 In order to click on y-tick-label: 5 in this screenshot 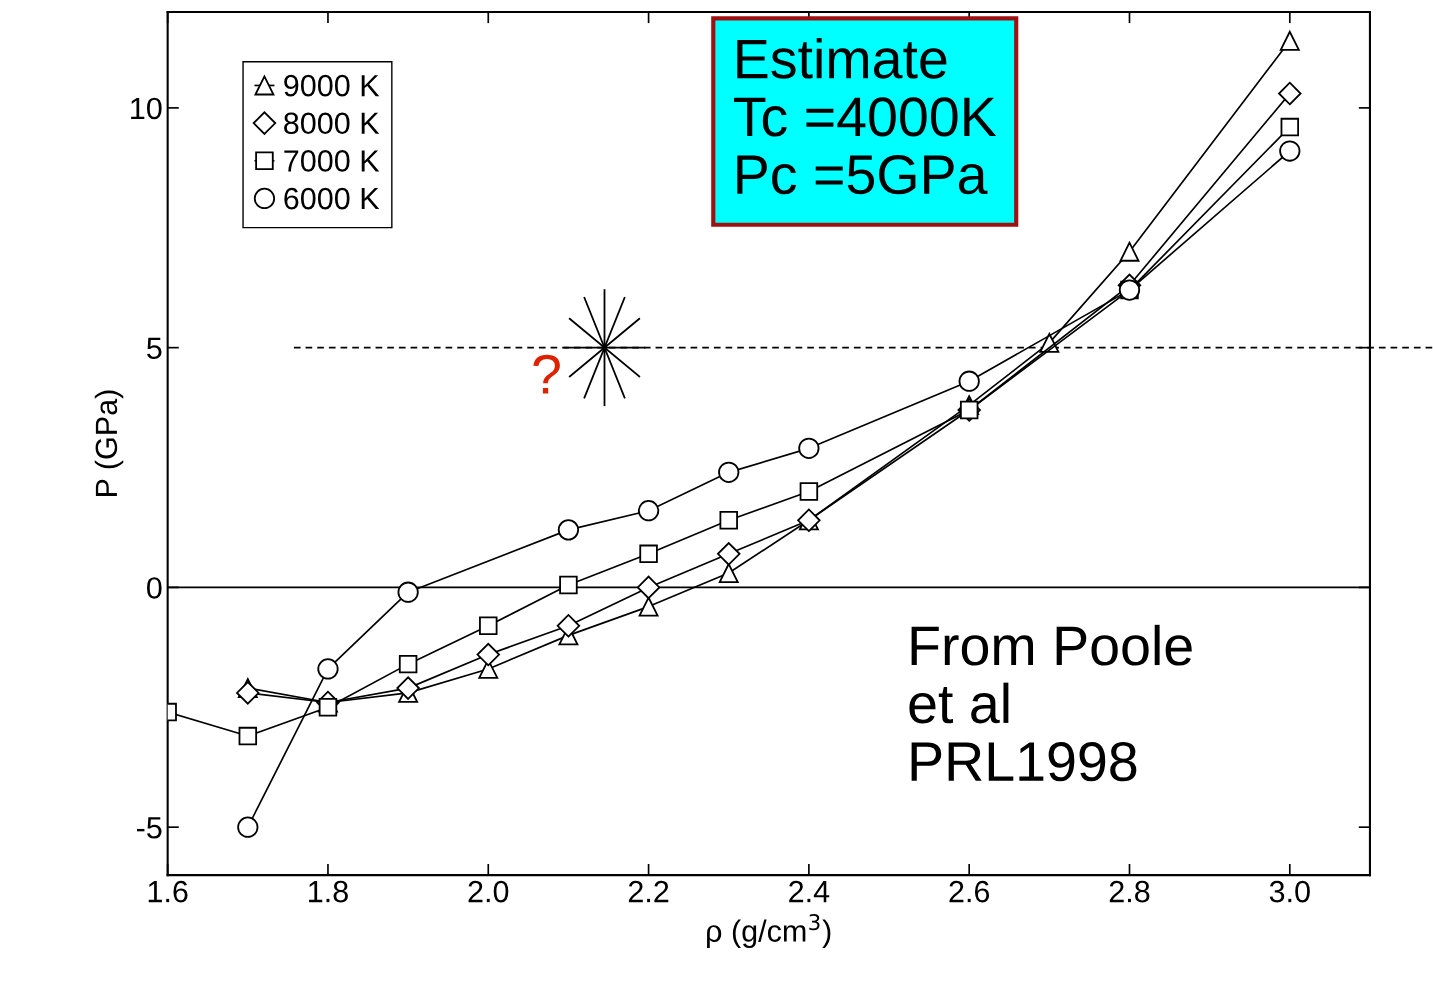, I will do `click(154, 348)`.